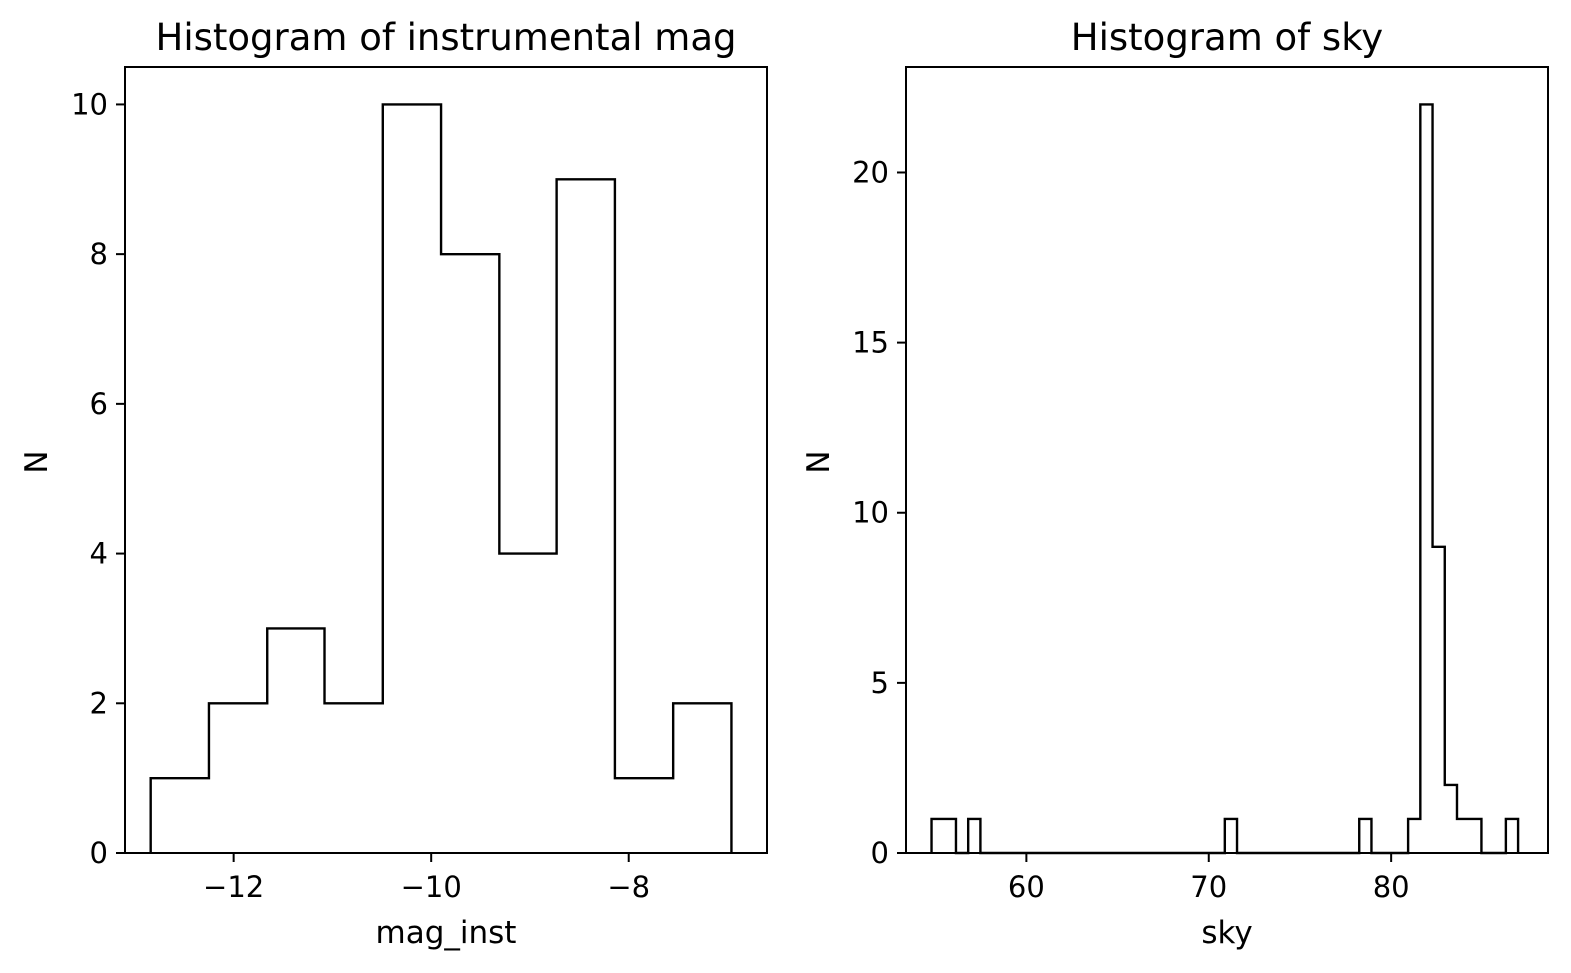 Image resolution: width=1571 pixels, height=973 pixels. What do you see at coordinates (99, 554) in the screenshot?
I see `y-tick-label: 4` at bounding box center [99, 554].